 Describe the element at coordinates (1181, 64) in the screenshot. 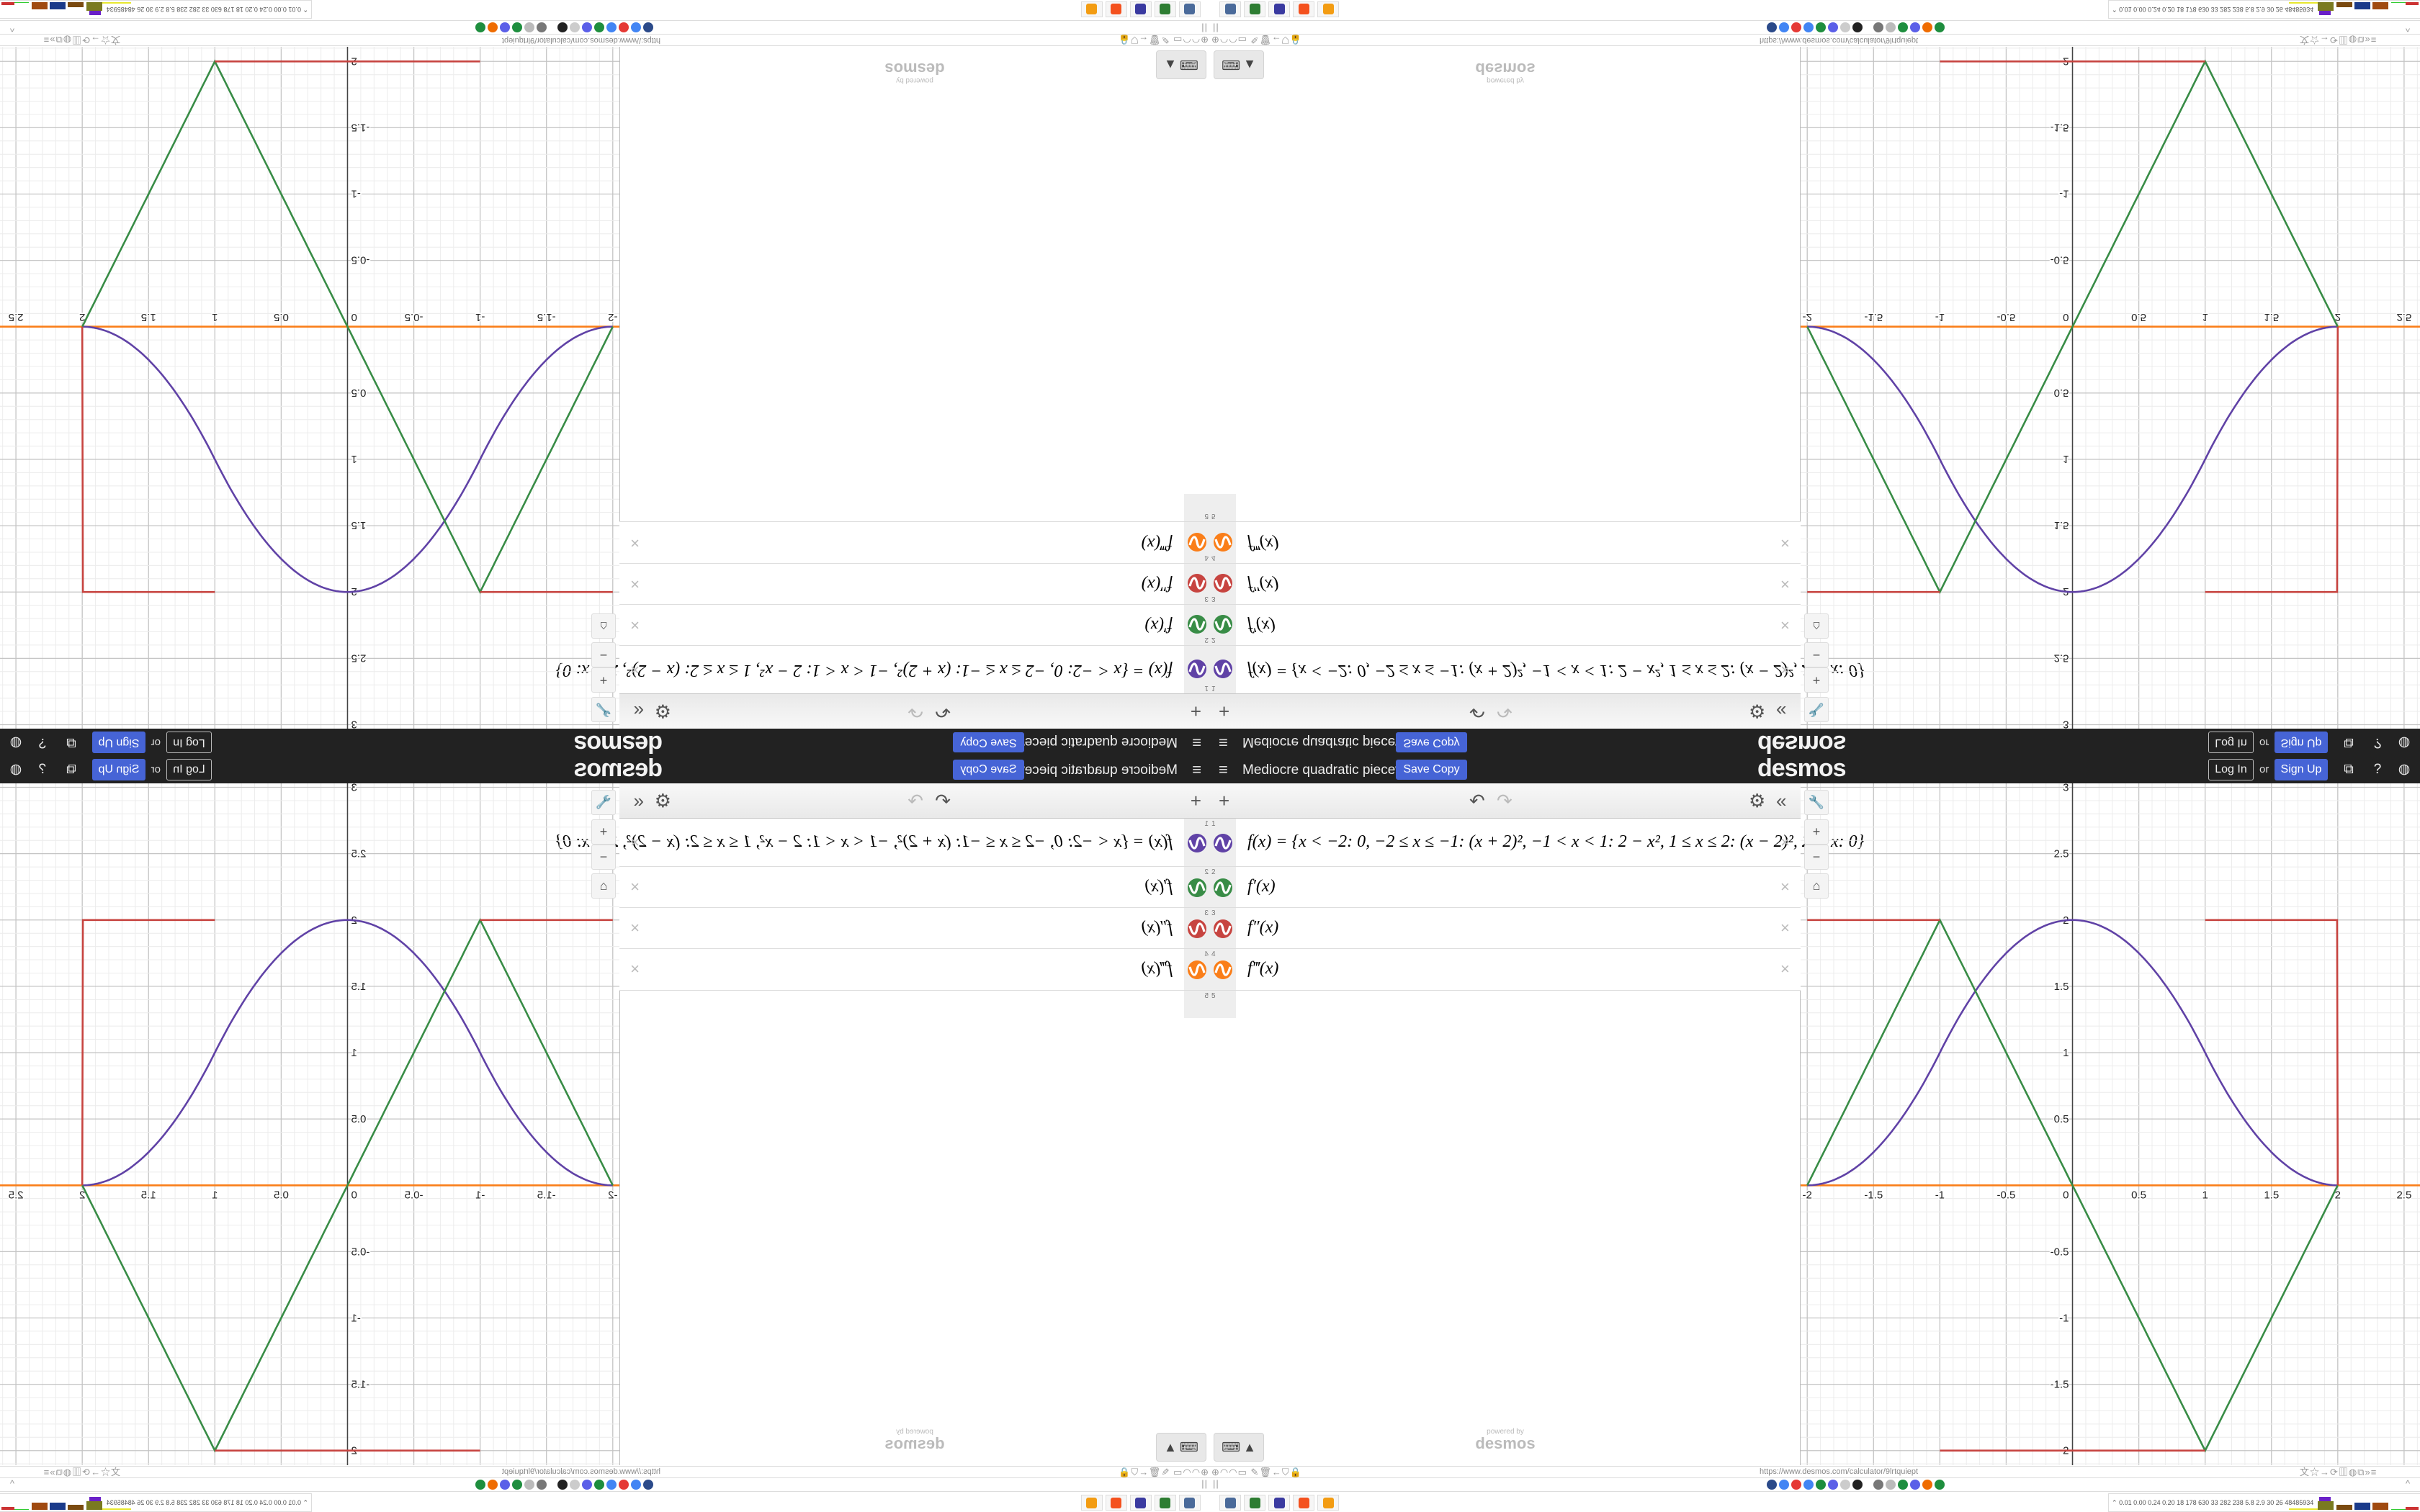

I see `keyboard-toggle-button: ⌨ ▲` at that location.